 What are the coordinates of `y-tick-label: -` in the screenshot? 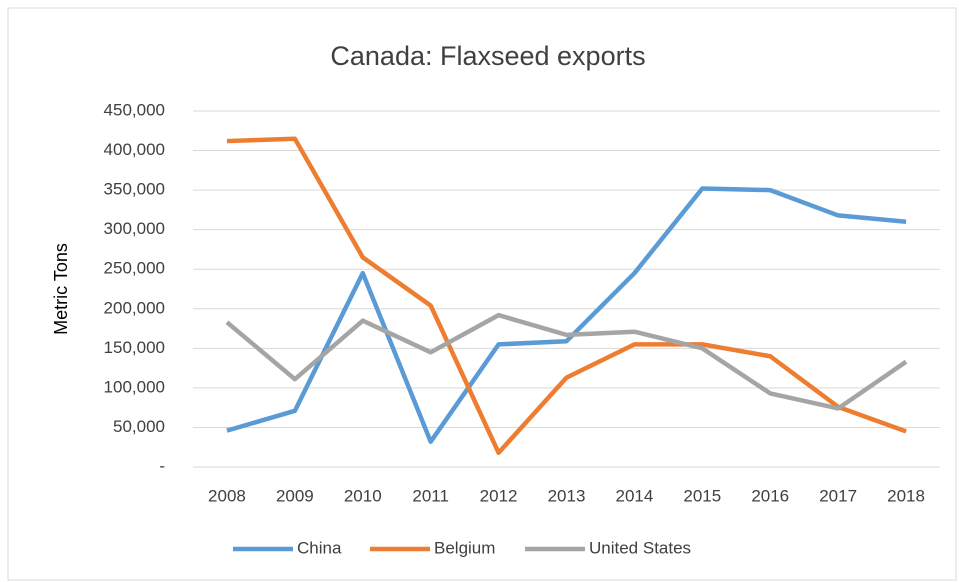 It's located at (162, 465).